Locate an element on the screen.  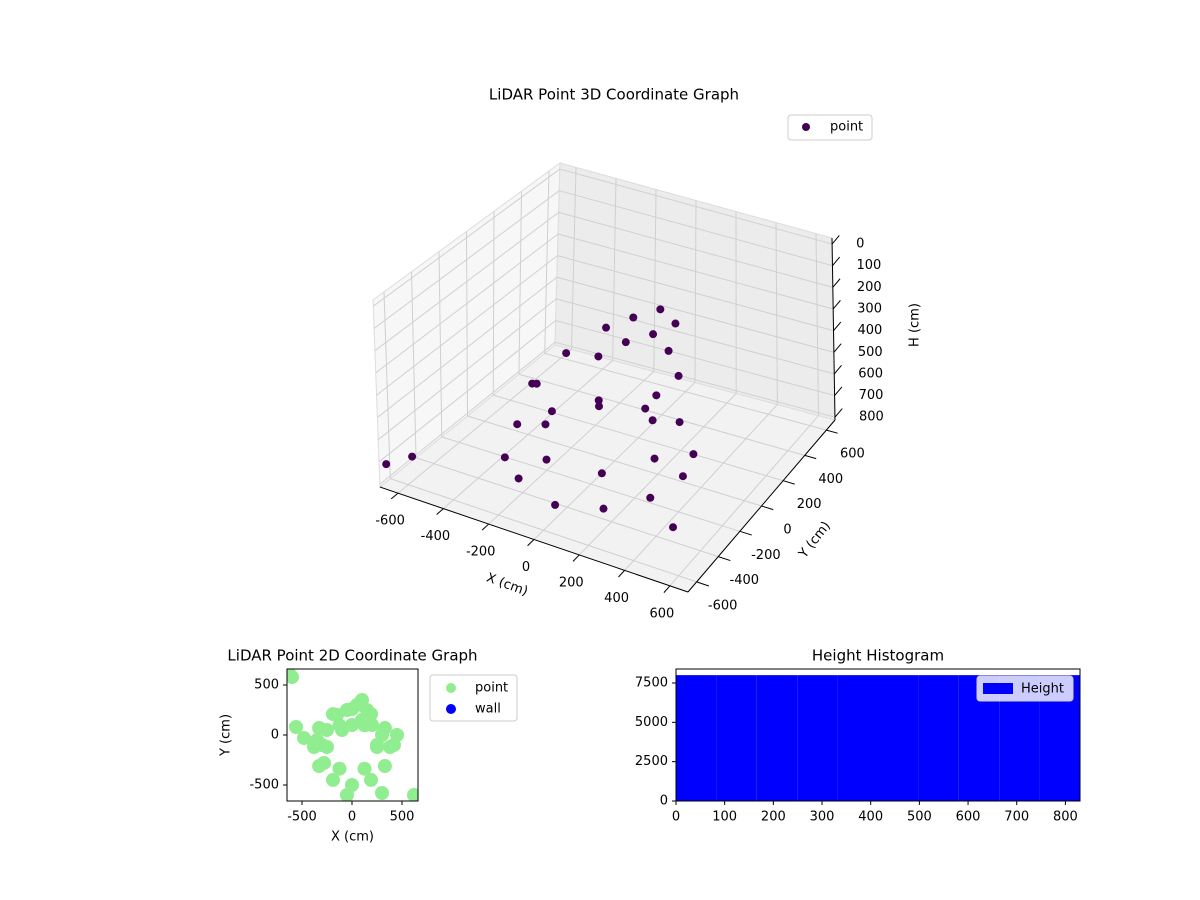
axis-line is located at coordinates (534, 539).